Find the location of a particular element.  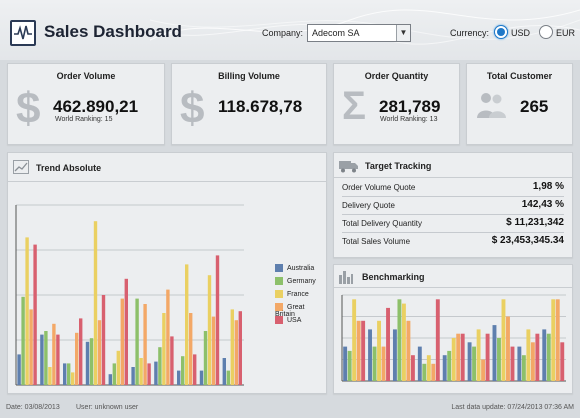

company-label: Company: is located at coordinates (283, 33).